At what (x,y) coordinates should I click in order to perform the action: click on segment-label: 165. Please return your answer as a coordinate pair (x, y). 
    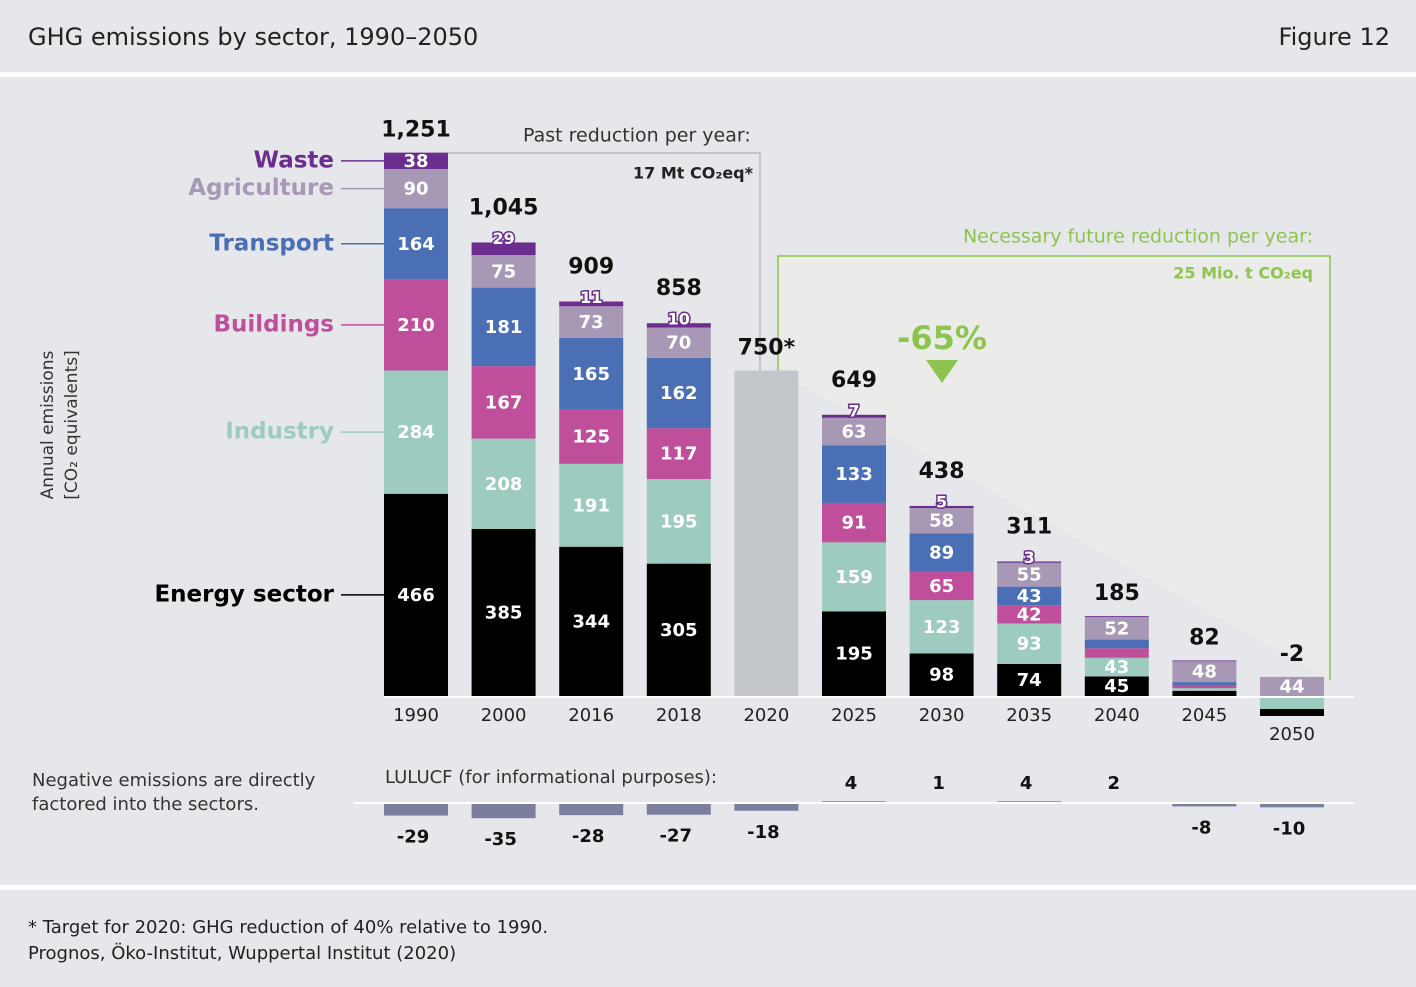
    Looking at the image, I should click on (591, 374).